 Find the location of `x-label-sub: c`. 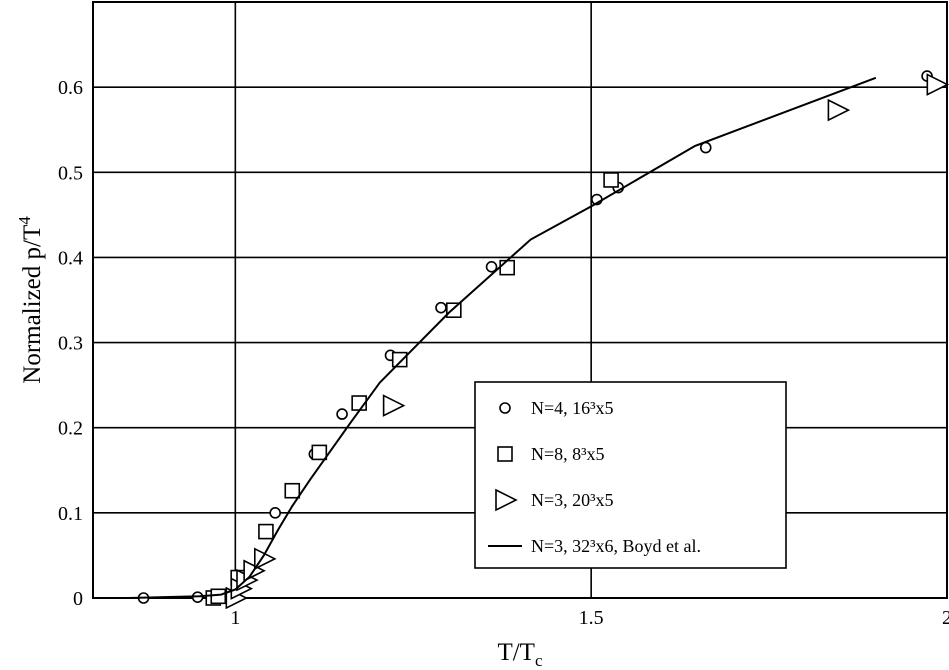

x-label-sub: c is located at coordinates (539, 660).